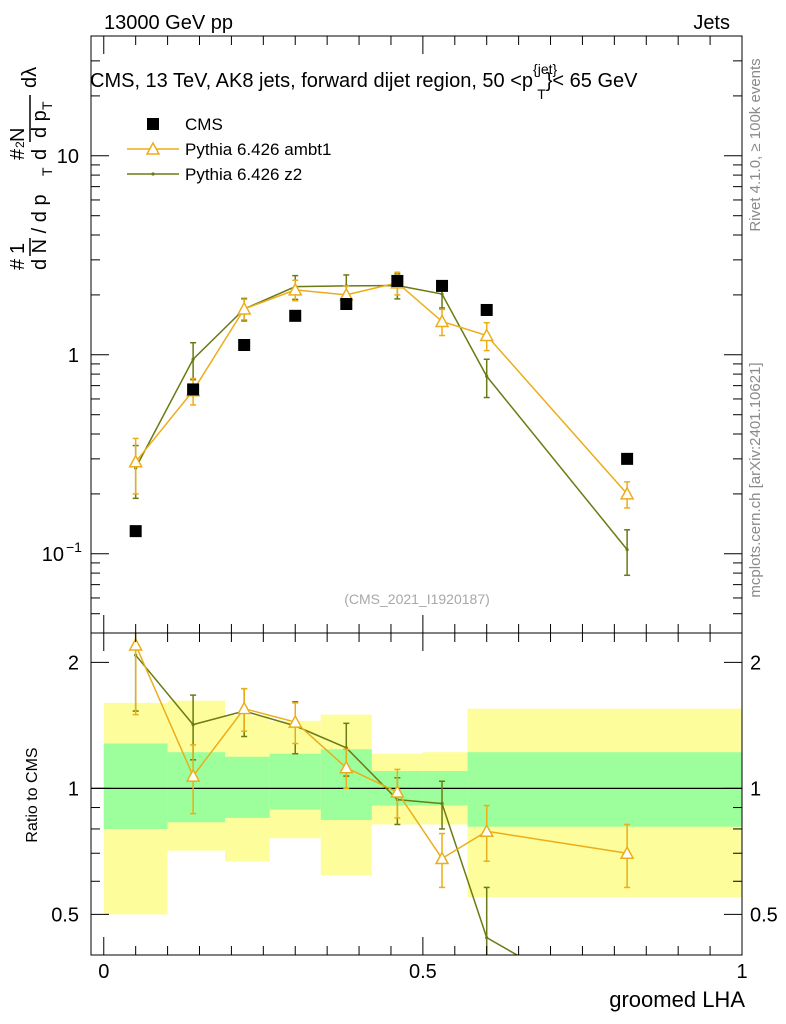  What do you see at coordinates (18, 154) in the screenshot?
I see `ylabel-hash-2: #` at bounding box center [18, 154].